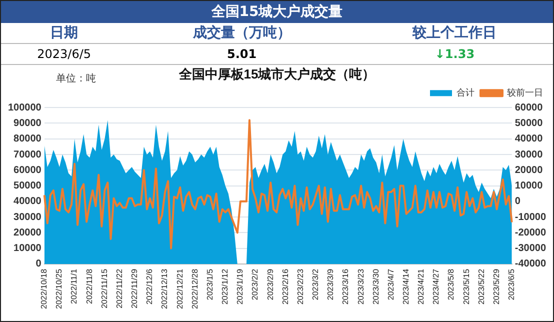  I want to click on x-tick-label: 2023/3/16, so click(345, 286).